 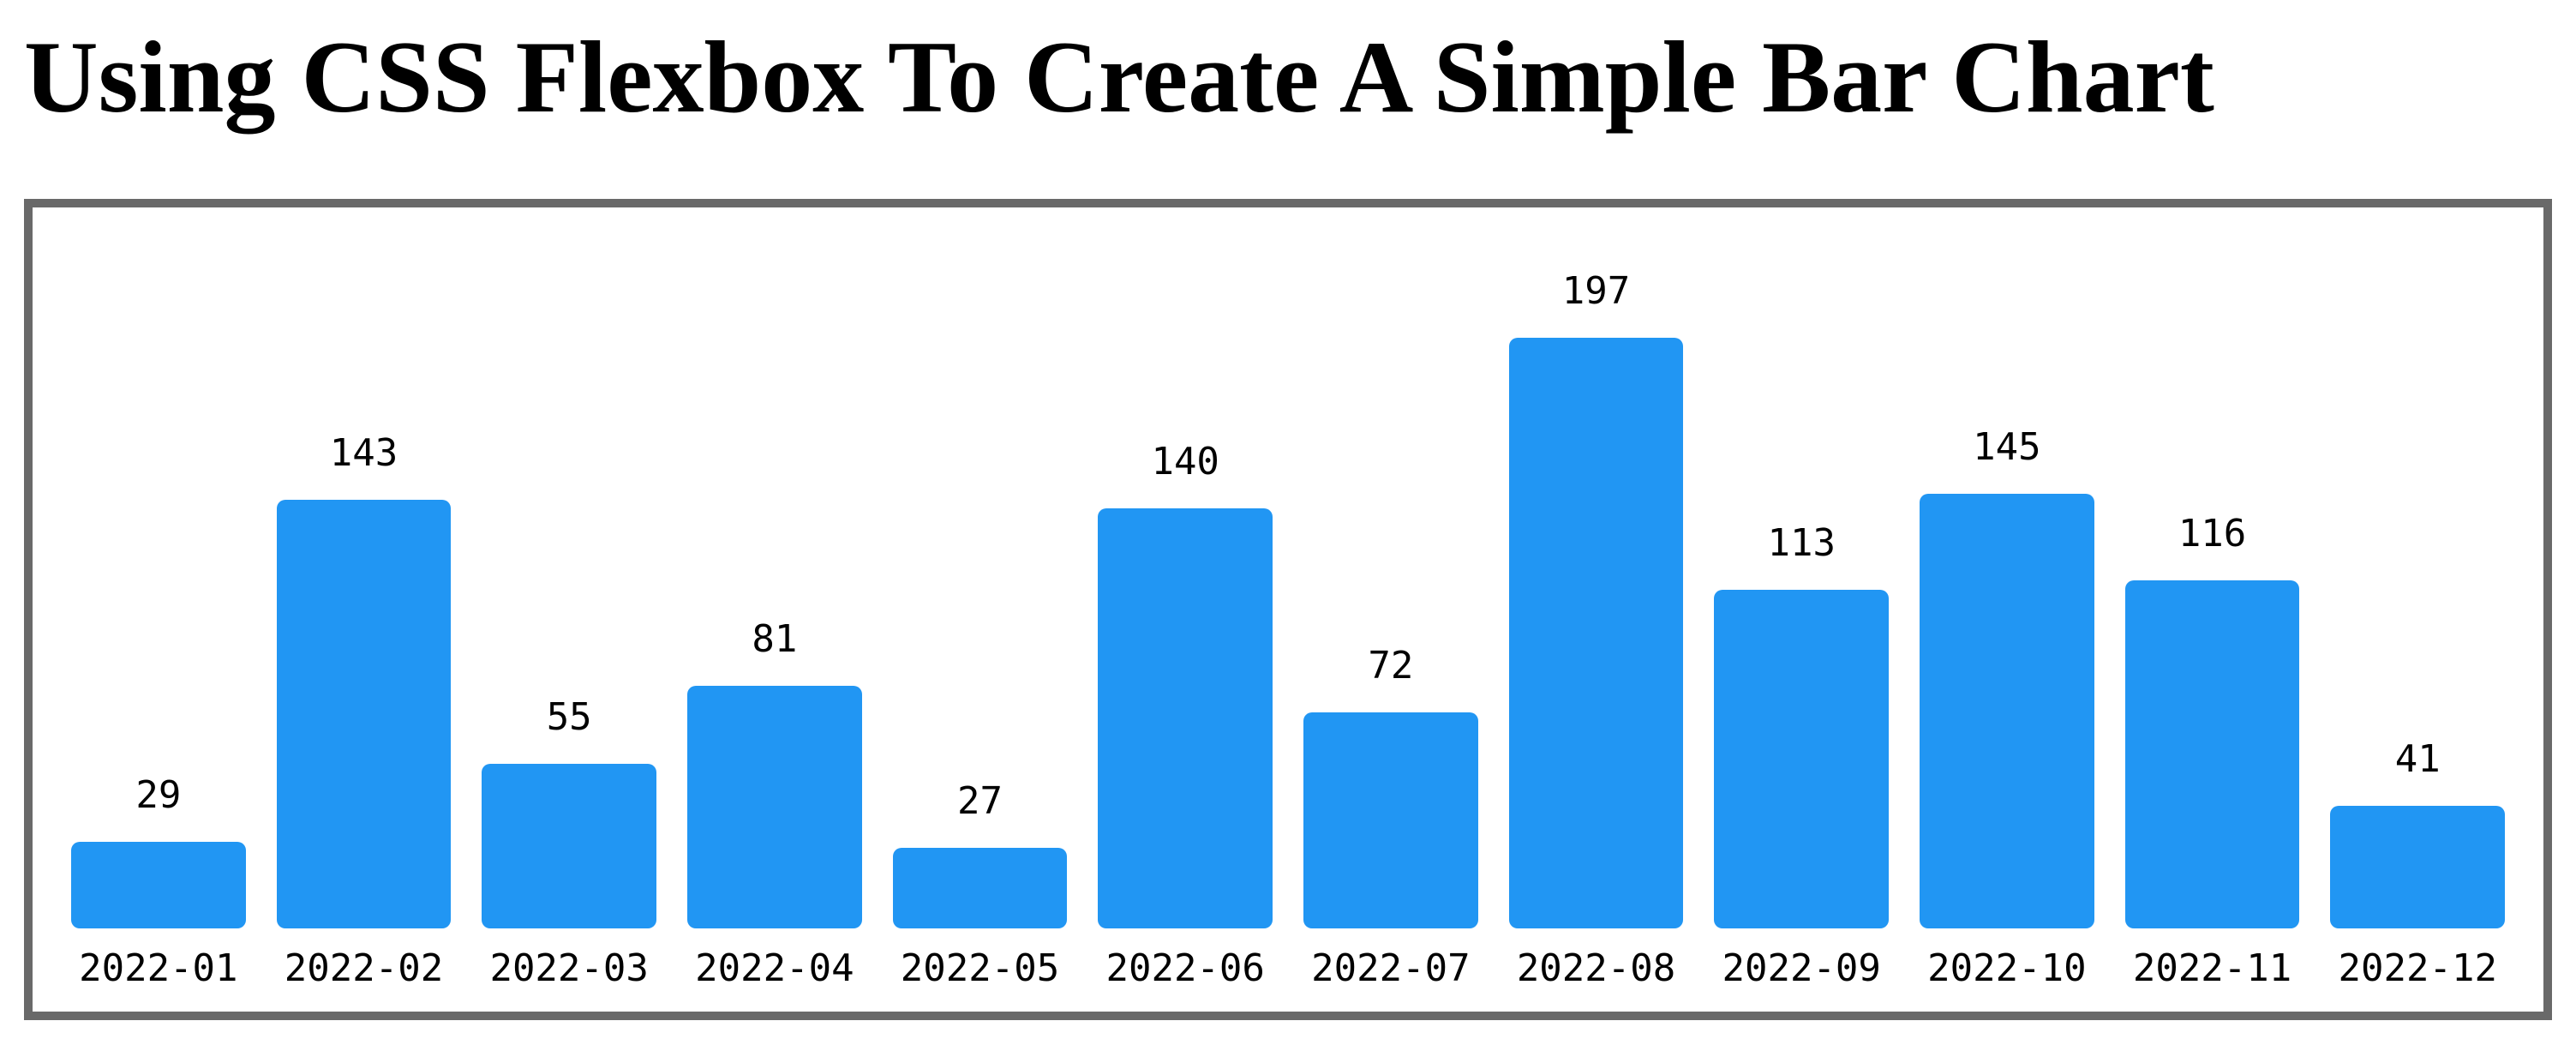 What do you see at coordinates (980, 968) in the screenshot?
I see `bar-x-label: 2022-05` at bounding box center [980, 968].